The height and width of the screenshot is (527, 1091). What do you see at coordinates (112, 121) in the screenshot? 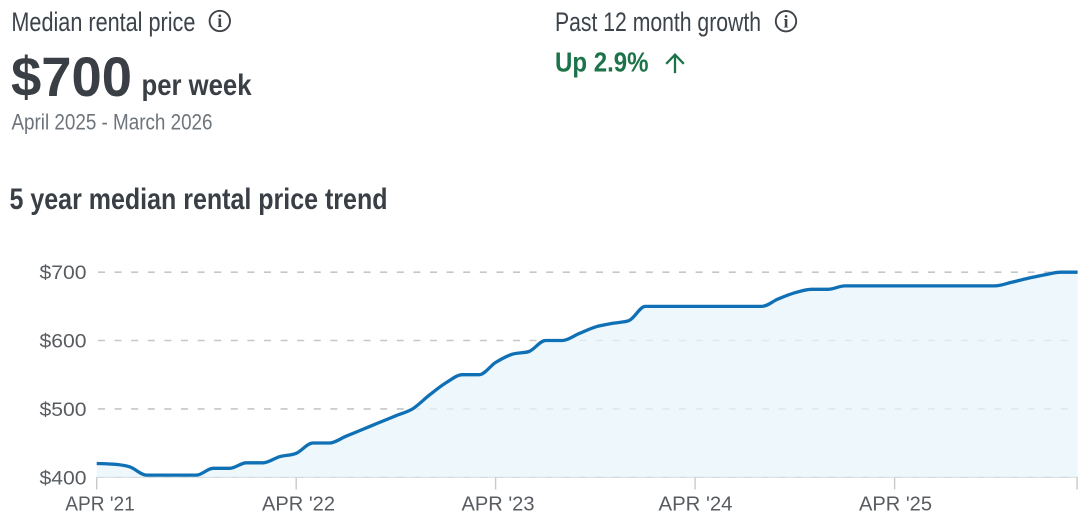
I see `svg-text: April 2025 - March 2026` at bounding box center [112, 121].